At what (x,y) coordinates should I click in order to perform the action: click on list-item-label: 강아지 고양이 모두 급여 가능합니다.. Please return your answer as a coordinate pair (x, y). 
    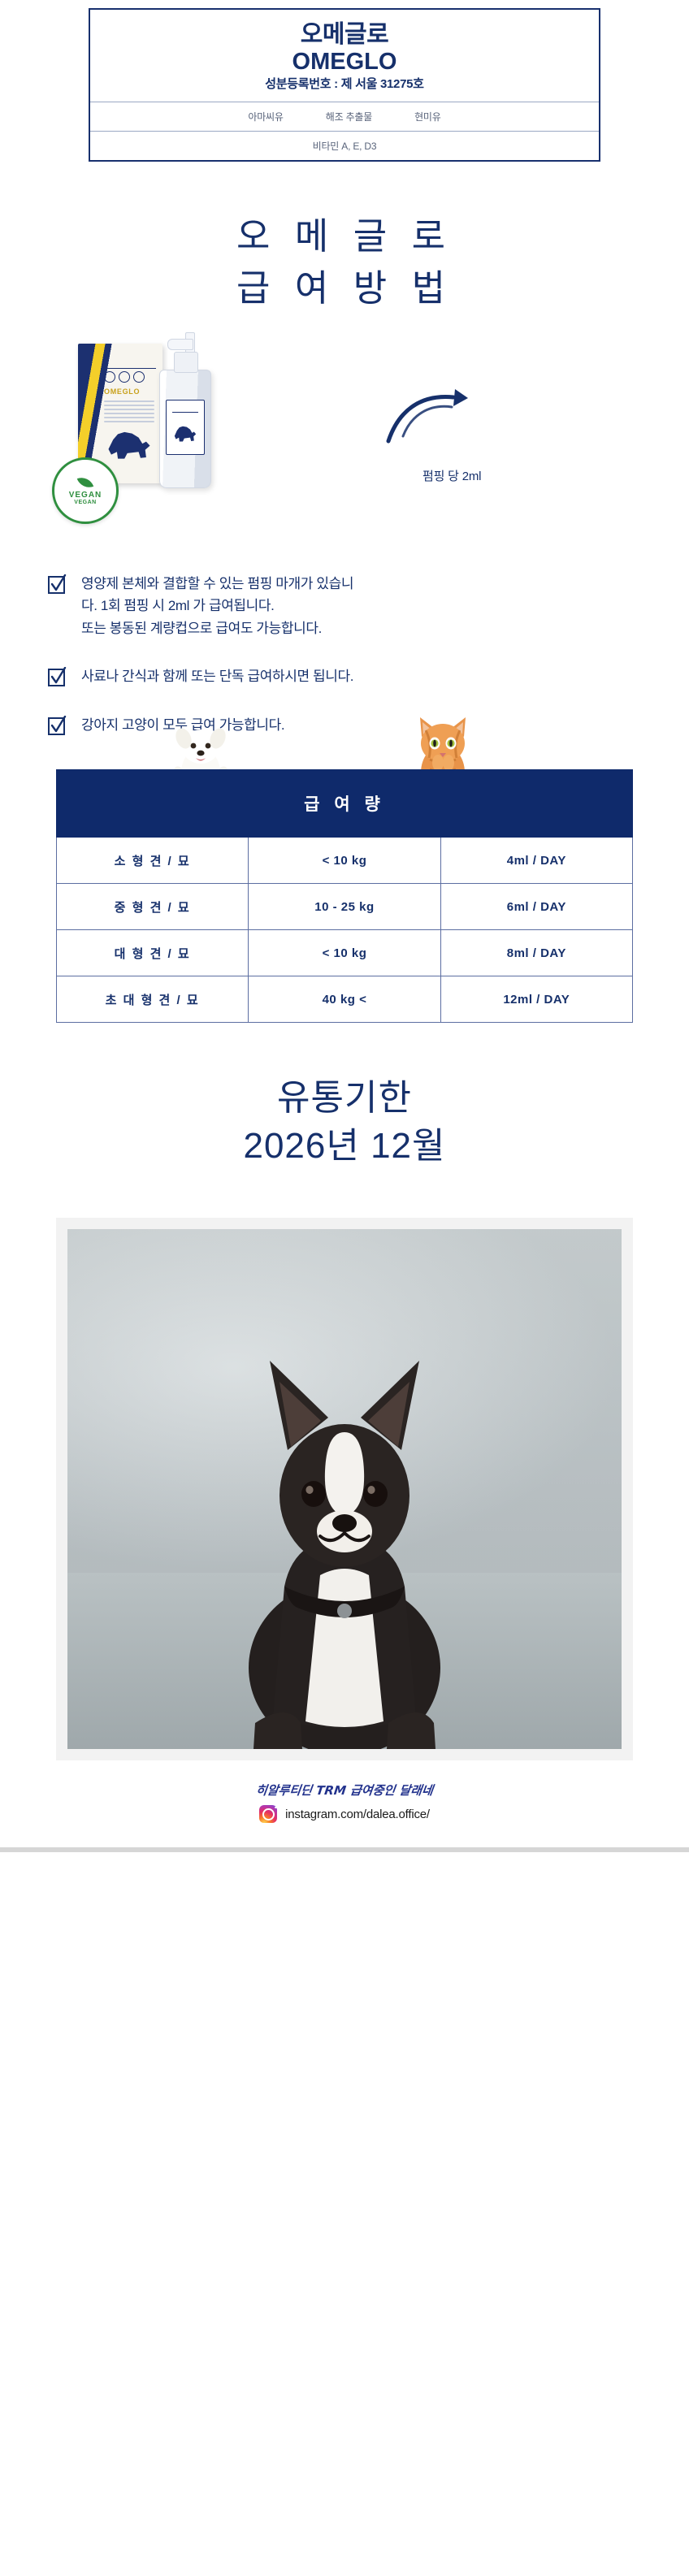
    Looking at the image, I should click on (183, 725).